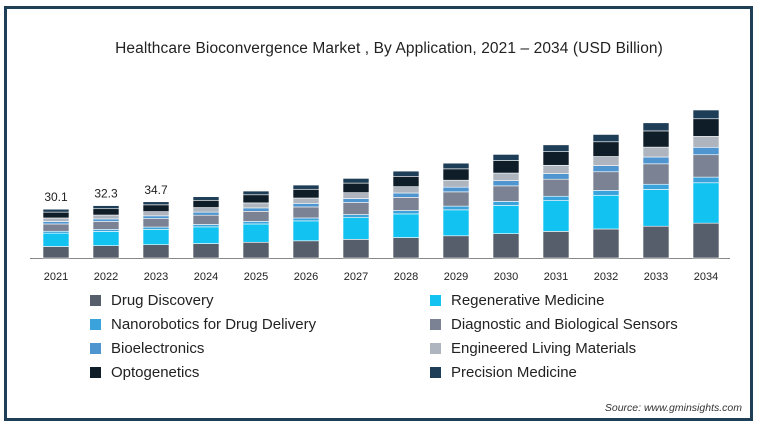 The width and height of the screenshot is (778, 429). What do you see at coordinates (514, 372) in the screenshot?
I see `legend-label: Precision Medicine` at bounding box center [514, 372].